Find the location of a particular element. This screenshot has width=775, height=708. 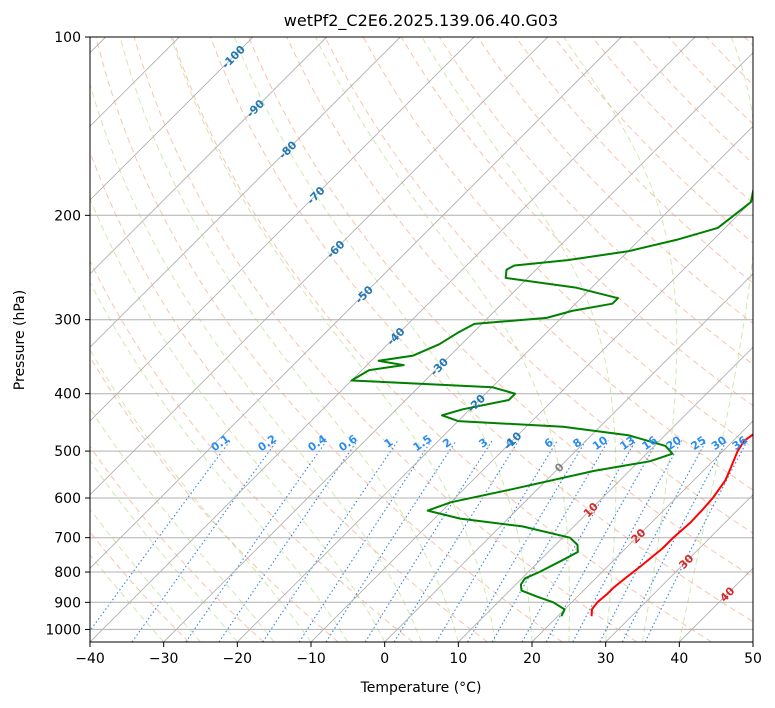

x-tick-label: 30 is located at coordinates (606, 659).